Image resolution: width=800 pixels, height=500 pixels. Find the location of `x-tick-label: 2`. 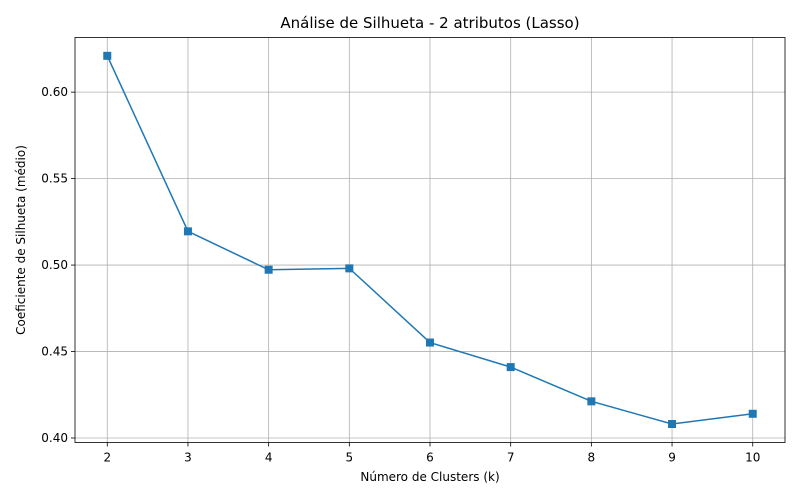

x-tick-label: 2 is located at coordinates (107, 458).